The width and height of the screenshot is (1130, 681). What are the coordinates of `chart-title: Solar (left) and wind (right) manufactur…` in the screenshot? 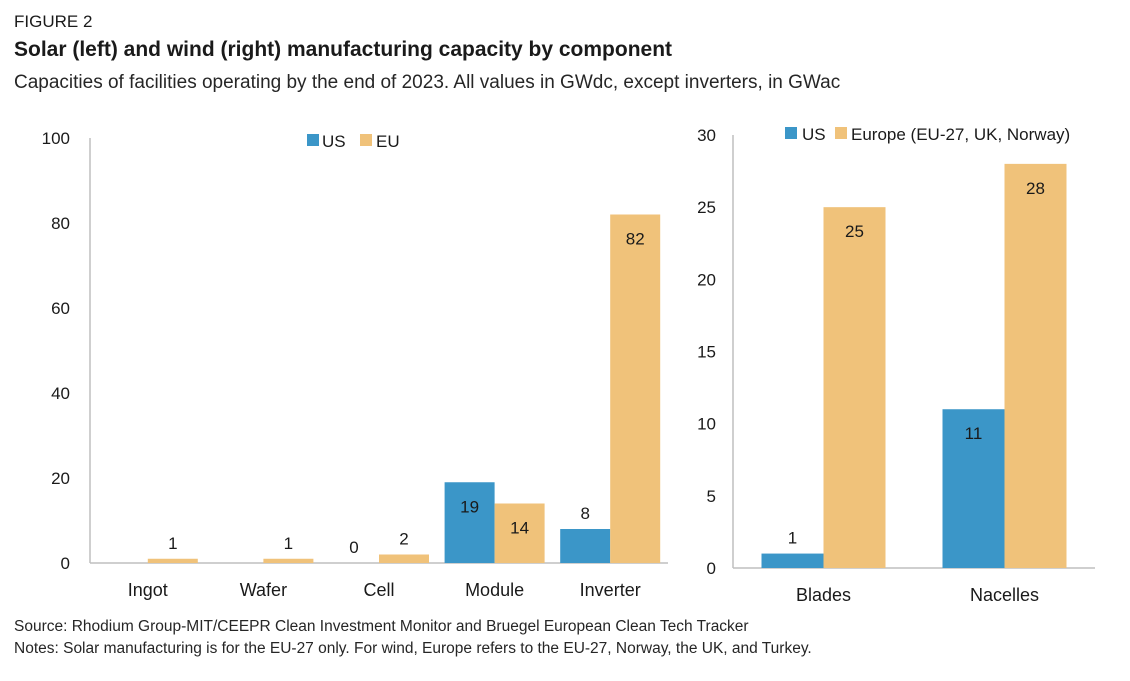 It's located at (343, 49).